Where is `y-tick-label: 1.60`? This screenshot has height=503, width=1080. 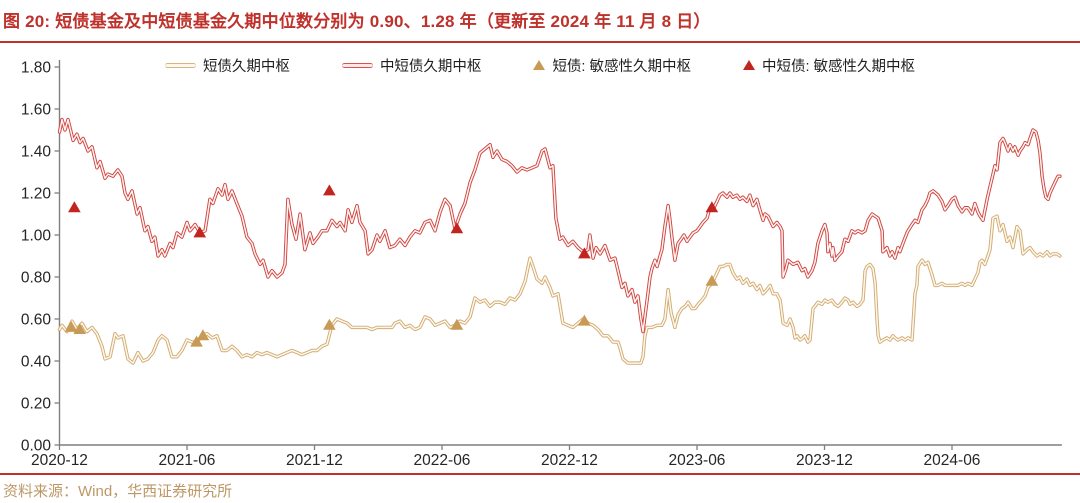 y-tick-label: 1.60 is located at coordinates (36, 110).